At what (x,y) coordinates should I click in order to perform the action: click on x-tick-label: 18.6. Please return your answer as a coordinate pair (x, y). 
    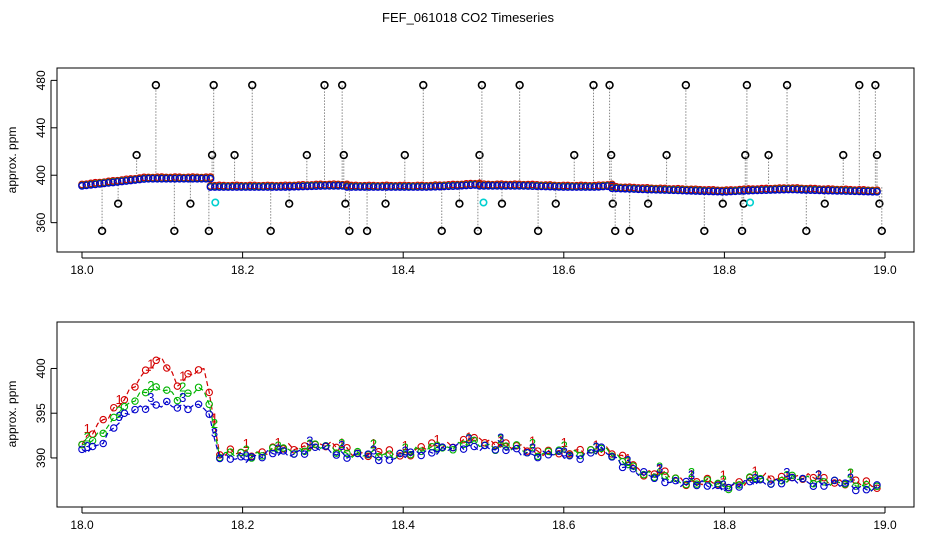
    Looking at the image, I should click on (564, 525).